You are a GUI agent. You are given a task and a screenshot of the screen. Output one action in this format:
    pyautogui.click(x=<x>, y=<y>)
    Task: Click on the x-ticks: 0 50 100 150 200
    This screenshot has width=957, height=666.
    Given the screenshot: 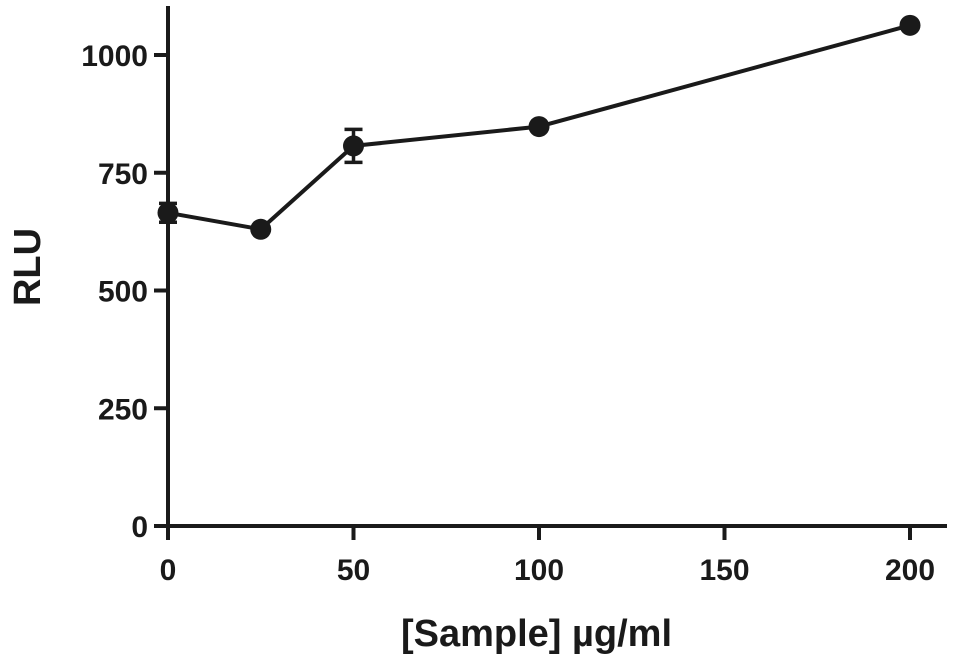 What is the action you would take?
    pyautogui.click(x=547, y=556)
    